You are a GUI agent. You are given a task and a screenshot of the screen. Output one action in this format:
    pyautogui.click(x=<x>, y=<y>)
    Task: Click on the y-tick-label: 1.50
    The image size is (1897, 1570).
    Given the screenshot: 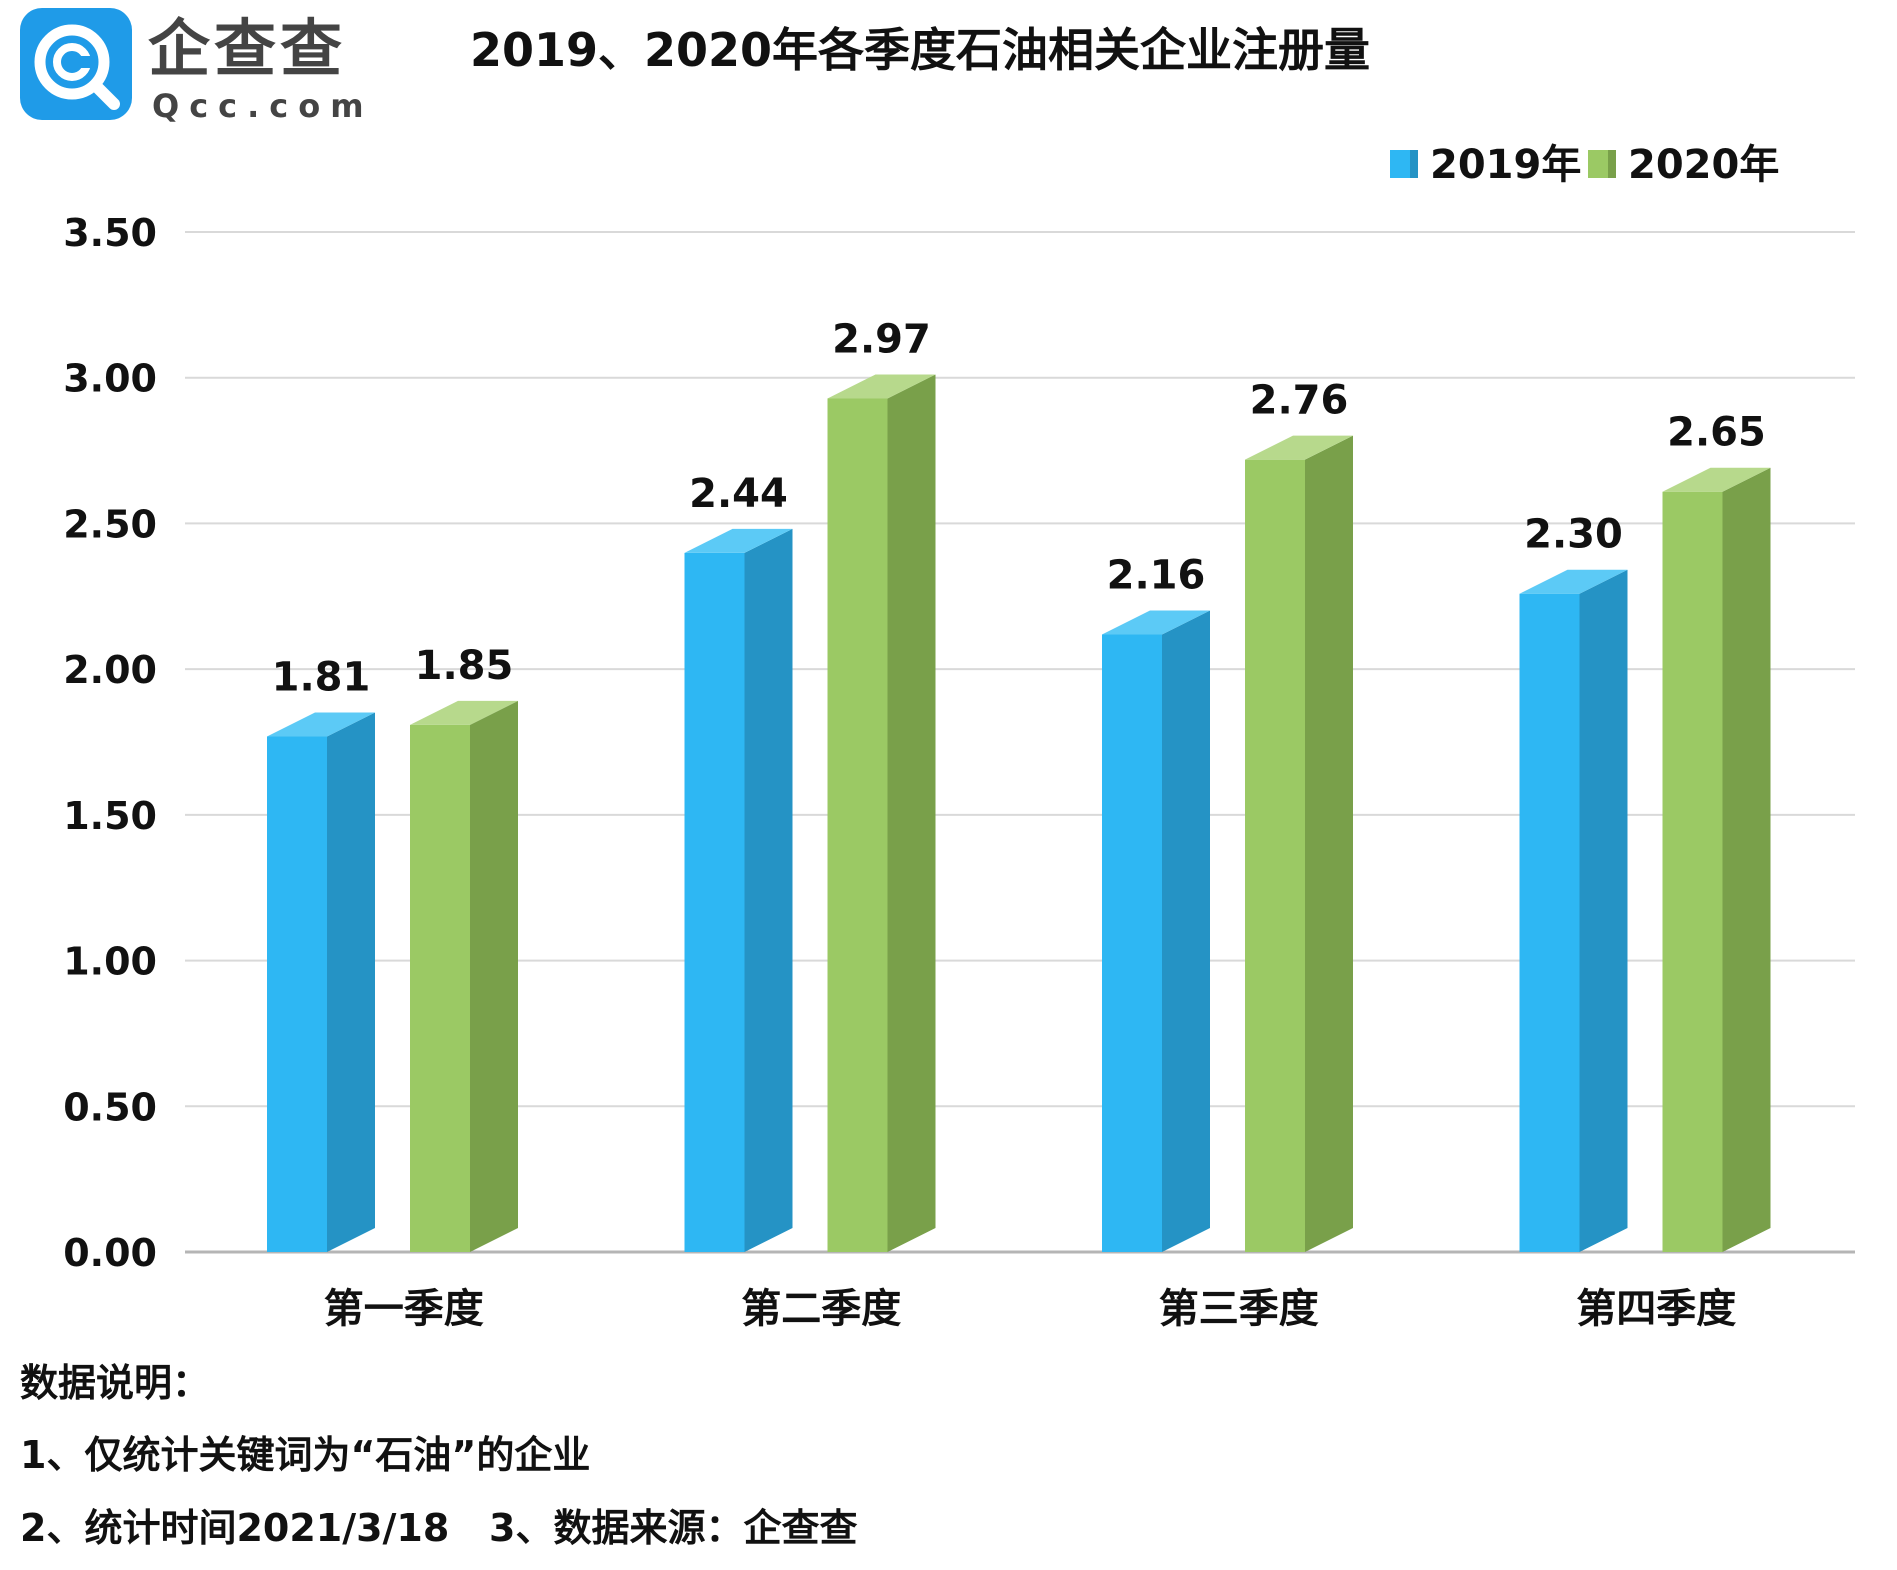 What is the action you would take?
    pyautogui.click(x=110, y=816)
    